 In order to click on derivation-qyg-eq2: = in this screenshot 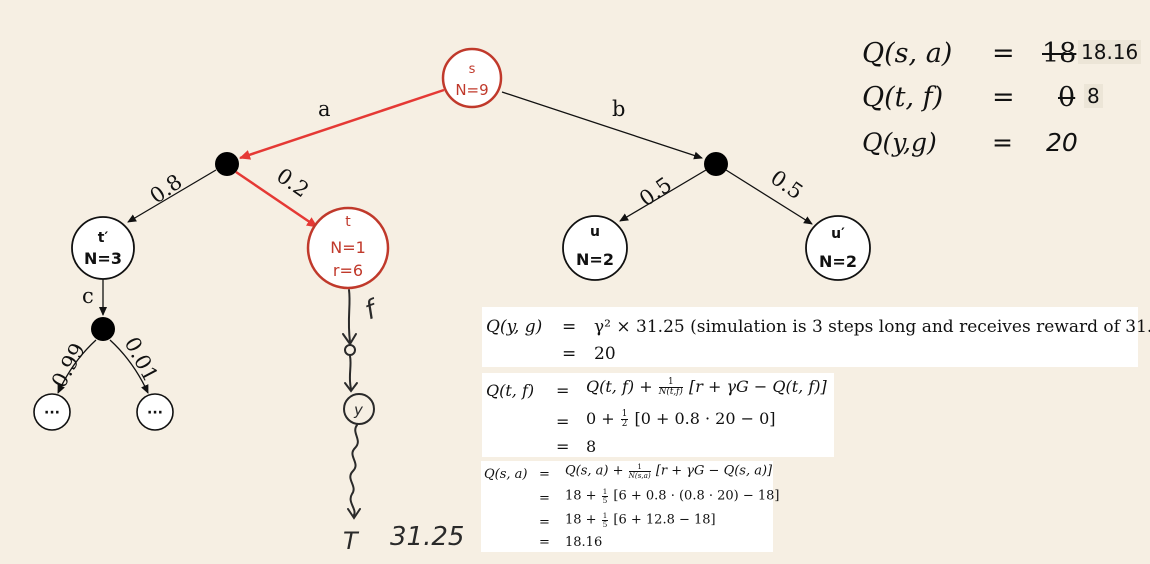, I will do `click(569, 354)`.